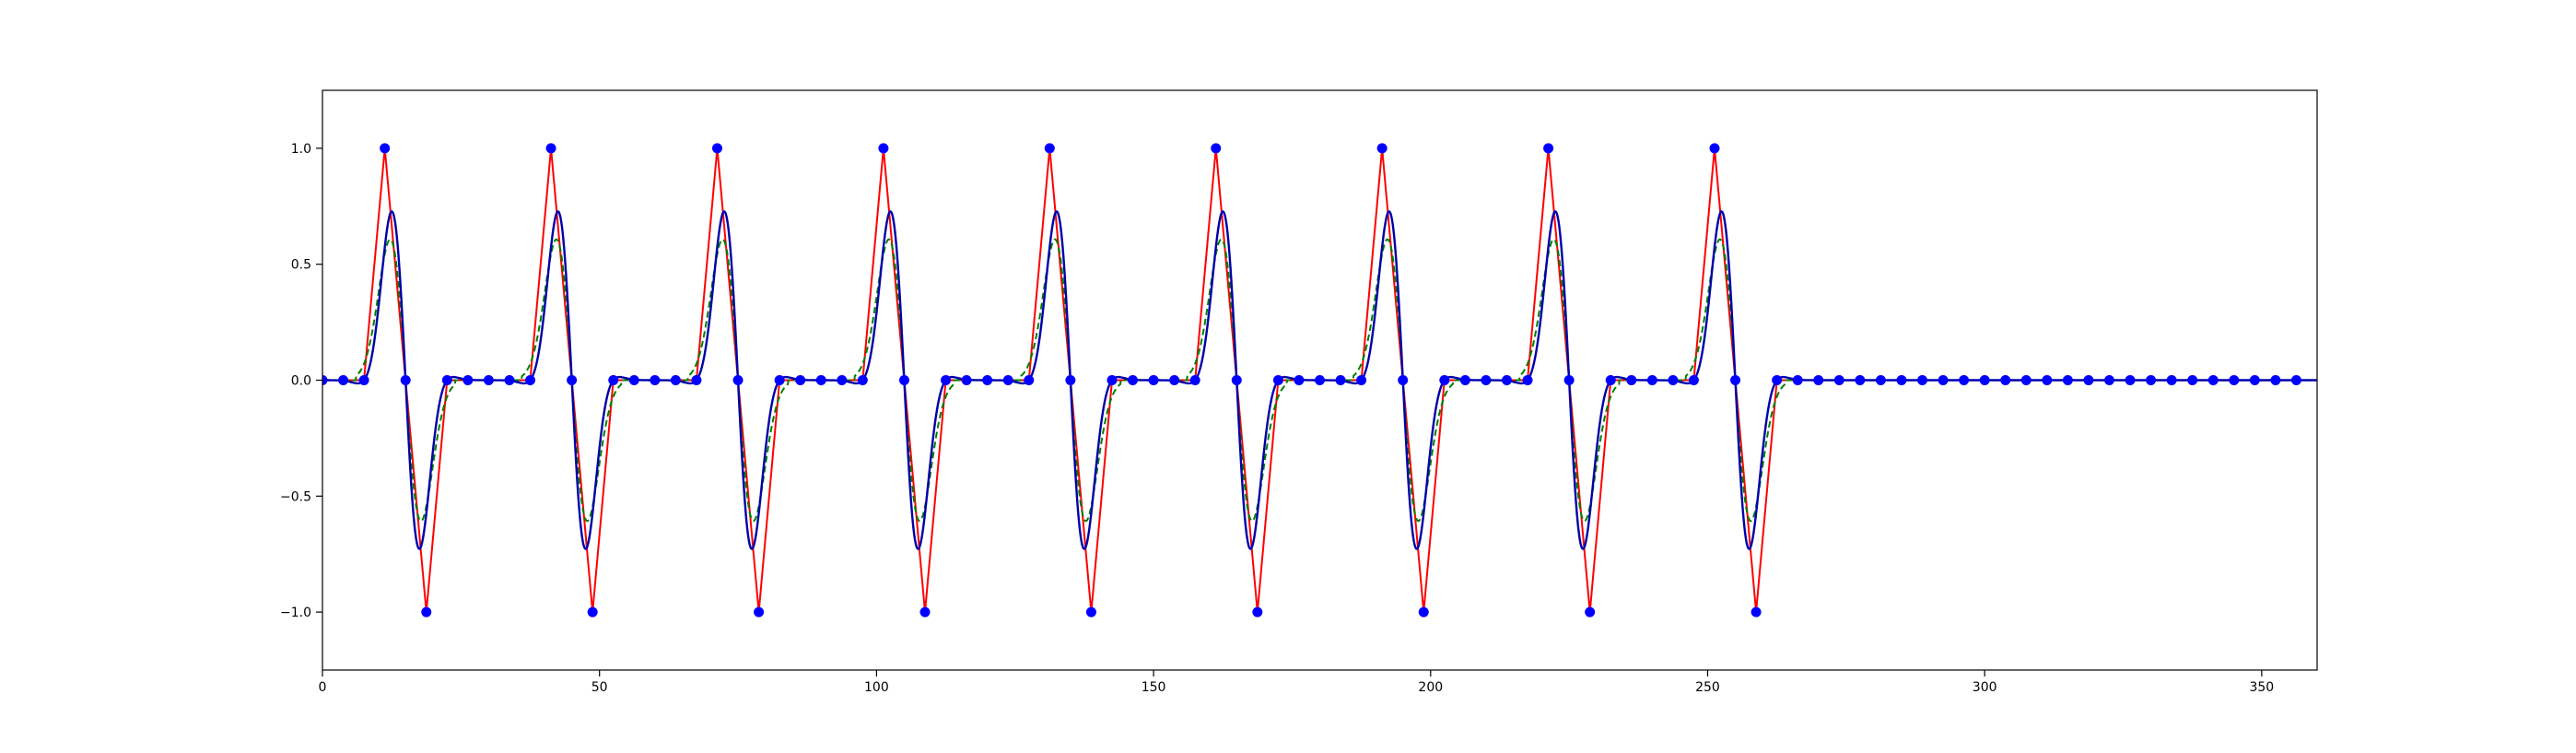 This screenshot has height=753, width=2576. What do you see at coordinates (1154, 687) in the screenshot?
I see `x-tick-label: 150` at bounding box center [1154, 687].